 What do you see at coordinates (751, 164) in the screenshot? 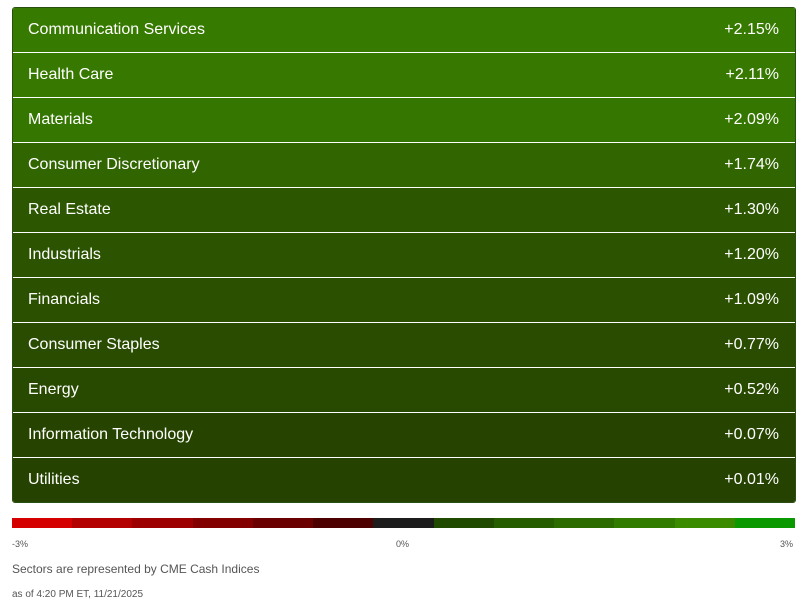
I see `sector-change: +1.74%` at bounding box center [751, 164].